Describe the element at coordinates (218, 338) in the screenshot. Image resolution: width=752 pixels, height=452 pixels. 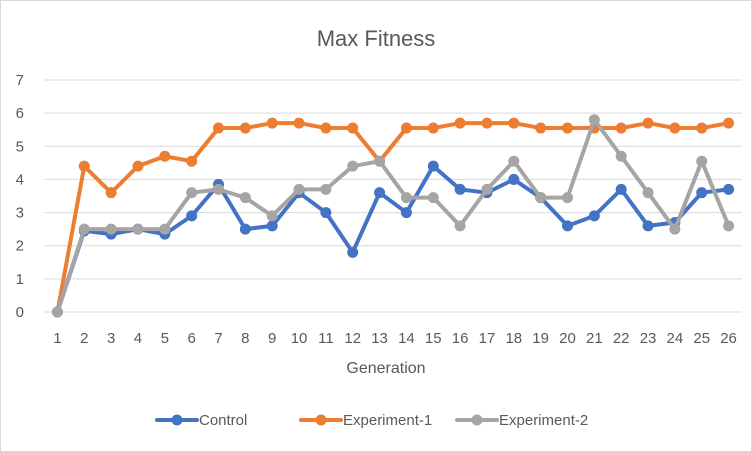
I see `x-tick-label: 7` at that location.